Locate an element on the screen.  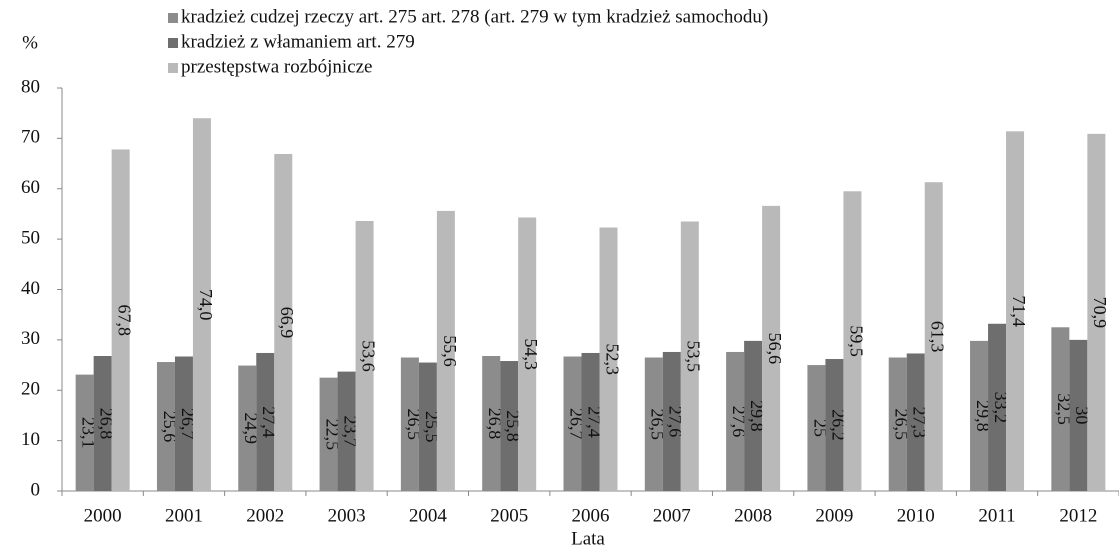
value-label: 23,7 is located at coordinates (350, 432).